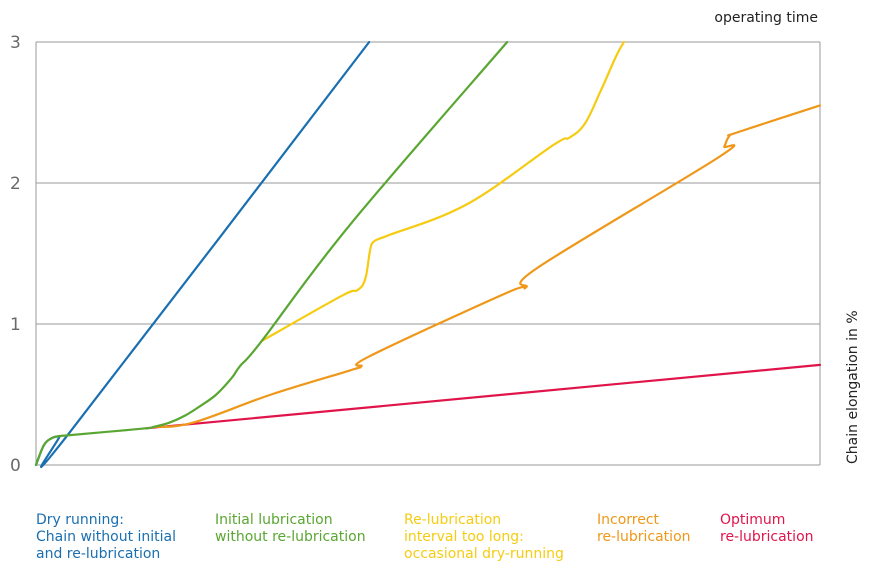 Image resolution: width=871 pixels, height=574 pixels. I want to click on y-axis-label: Chain elongation in %, so click(853, 387).